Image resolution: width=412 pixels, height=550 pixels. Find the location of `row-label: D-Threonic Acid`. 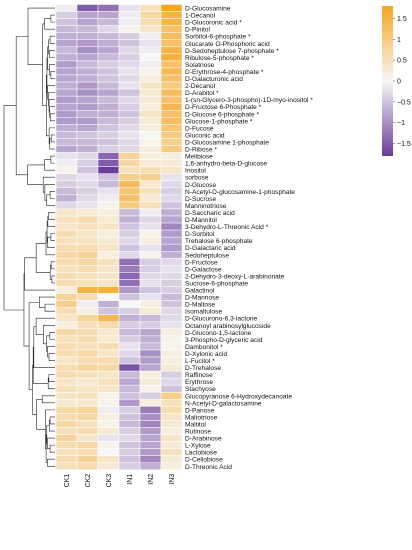

row-label: D-Threonic Acid is located at coordinates (208, 467).